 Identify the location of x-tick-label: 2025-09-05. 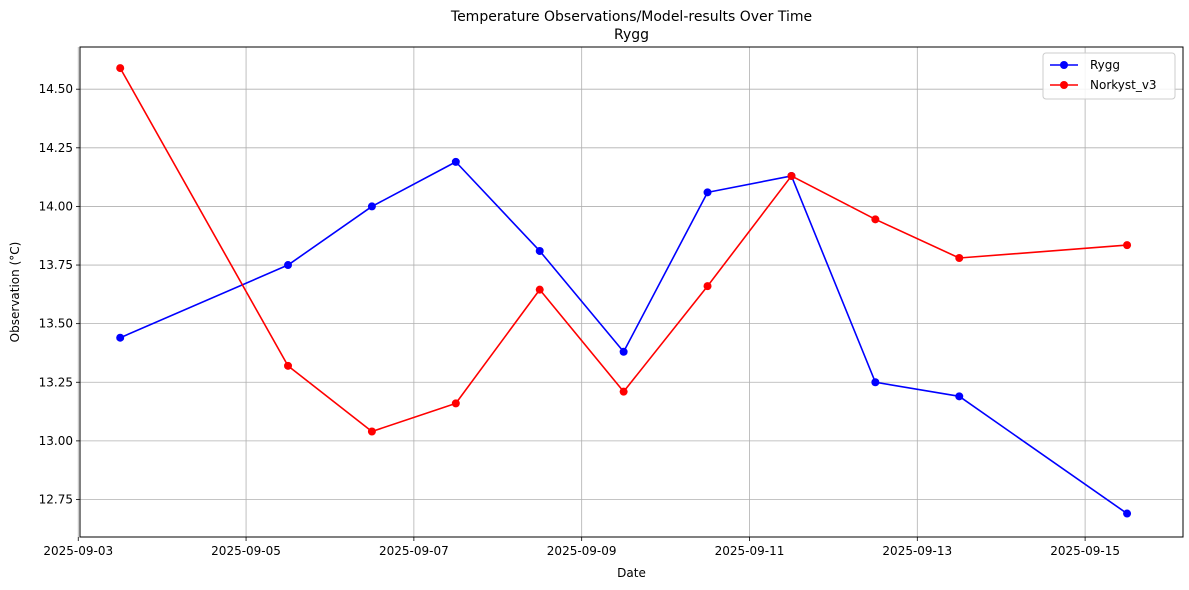
(246, 551).